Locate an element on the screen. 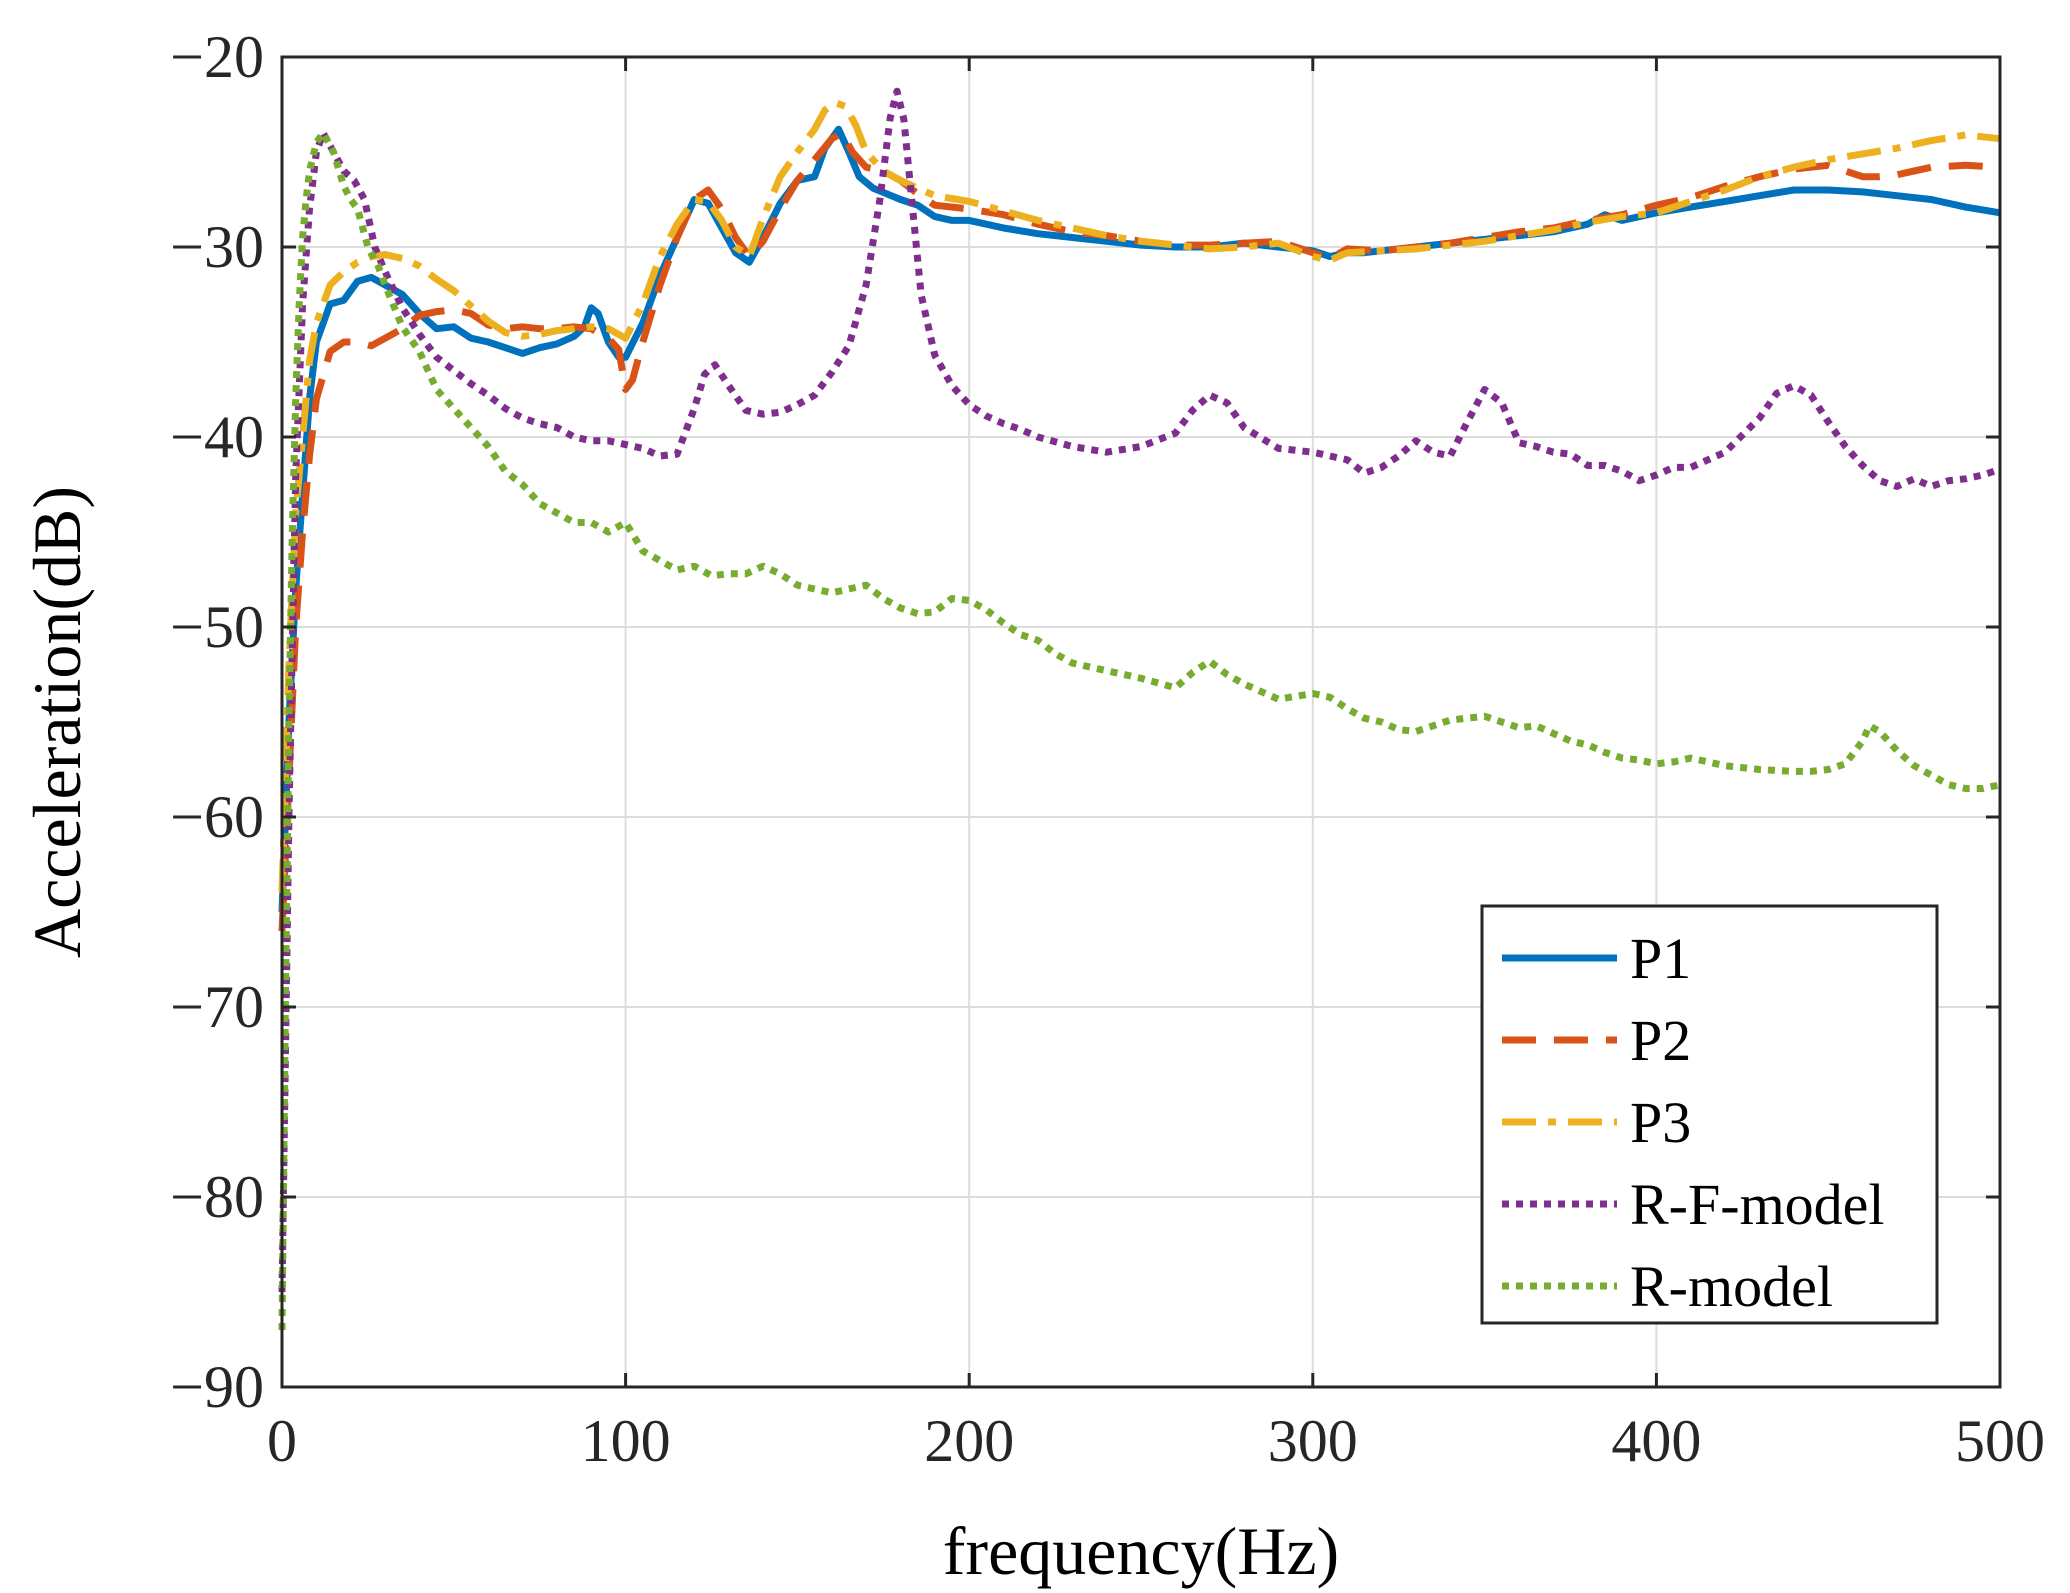 The height and width of the screenshot is (1593, 2070). y-tick-labels: −90 −80 −70 −60 −50 −40 −30 −20 is located at coordinates (217, 722).